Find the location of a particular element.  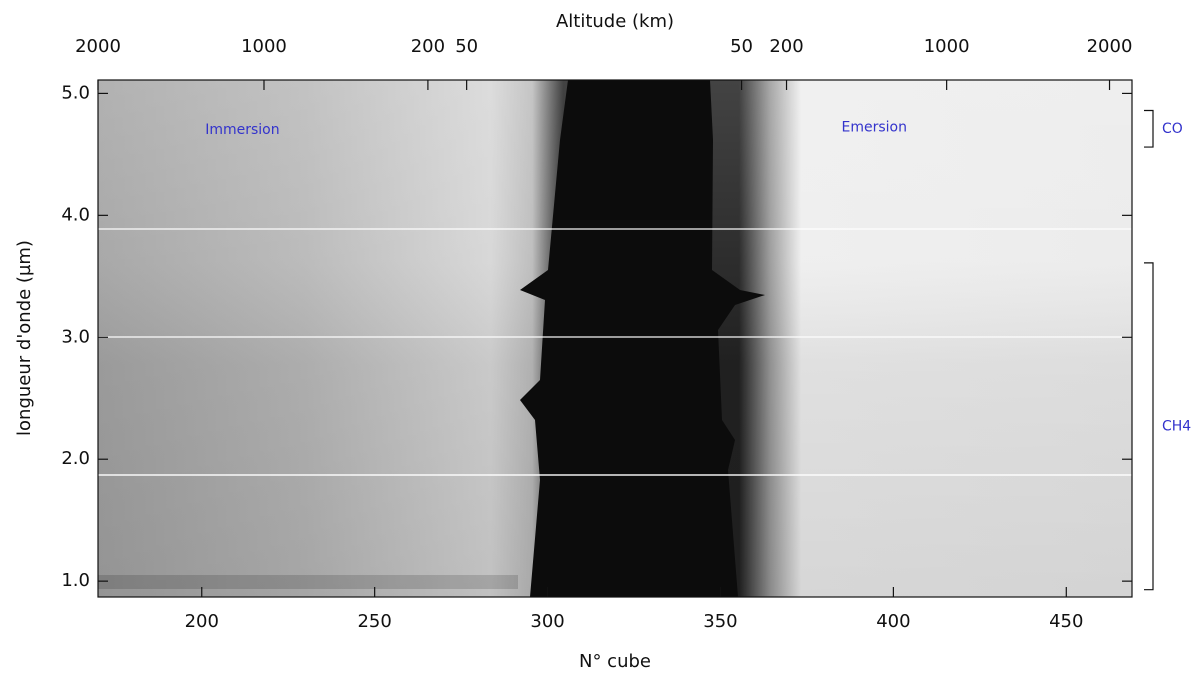

x-tick-label: 450 is located at coordinates (1066, 621).